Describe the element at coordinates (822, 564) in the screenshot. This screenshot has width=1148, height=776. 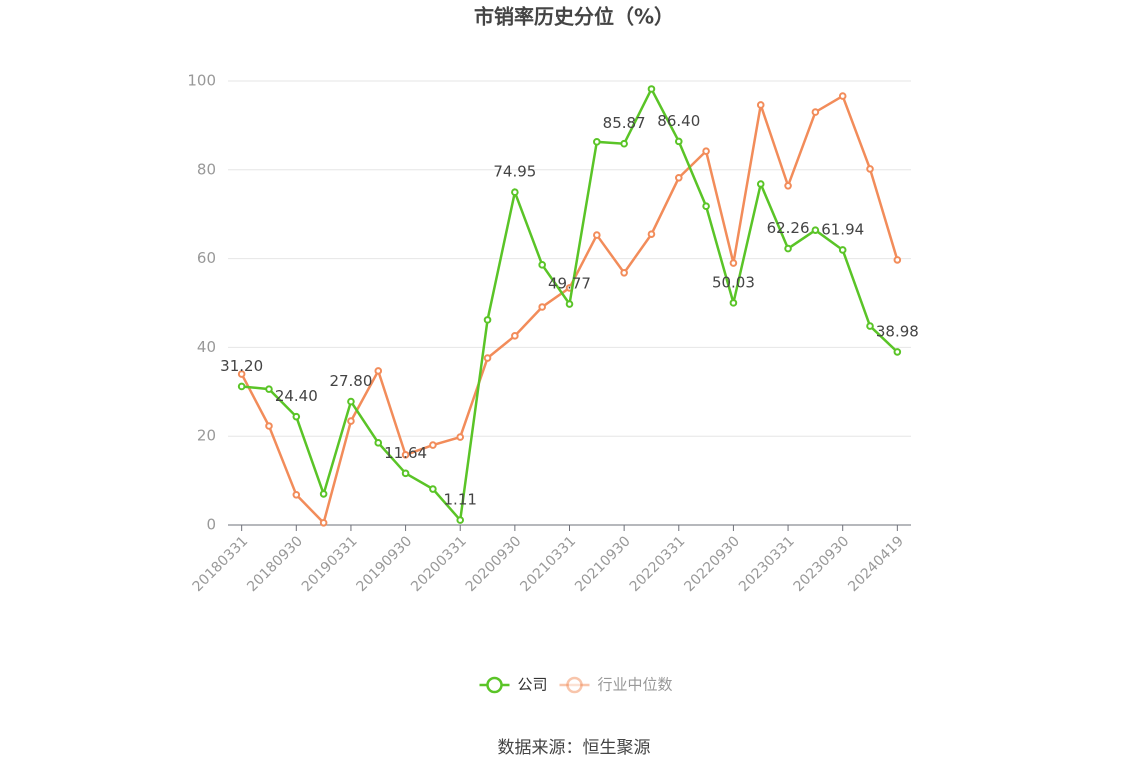
I see `x-tick-label: 20230930` at that location.